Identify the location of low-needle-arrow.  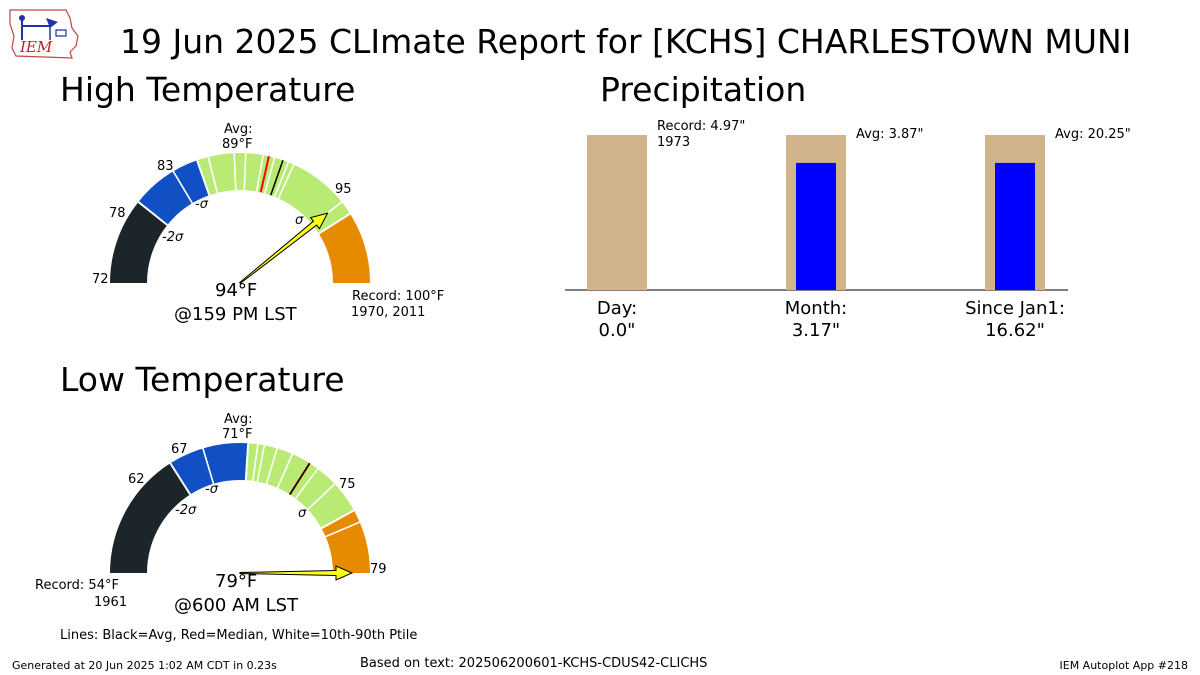
(296, 573).